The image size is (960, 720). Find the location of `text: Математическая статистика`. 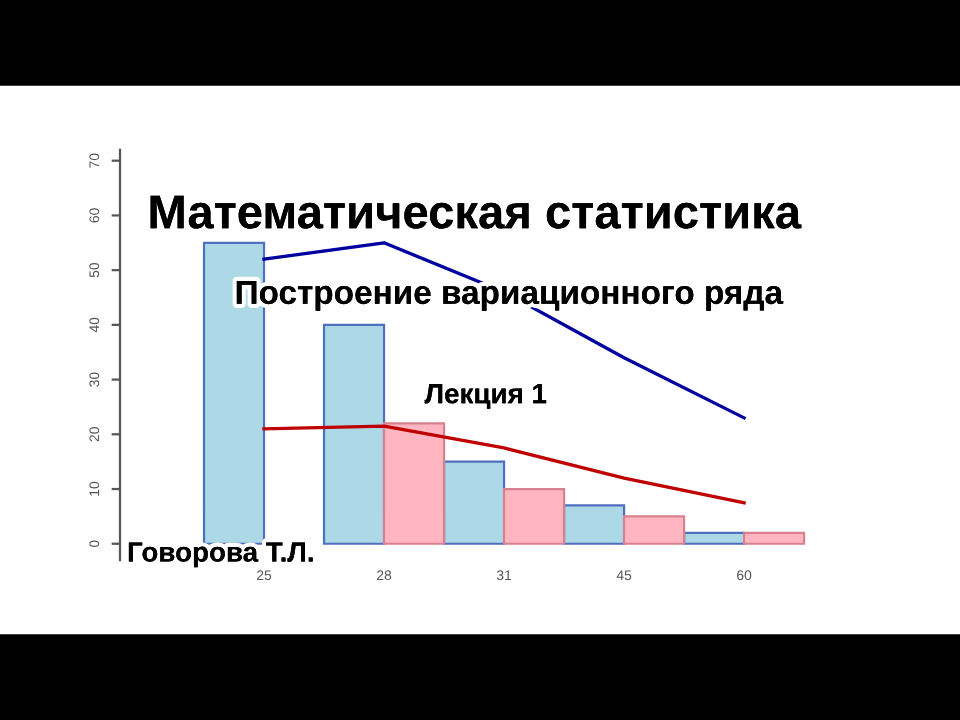

text: Математическая статистика is located at coordinates (476, 212).